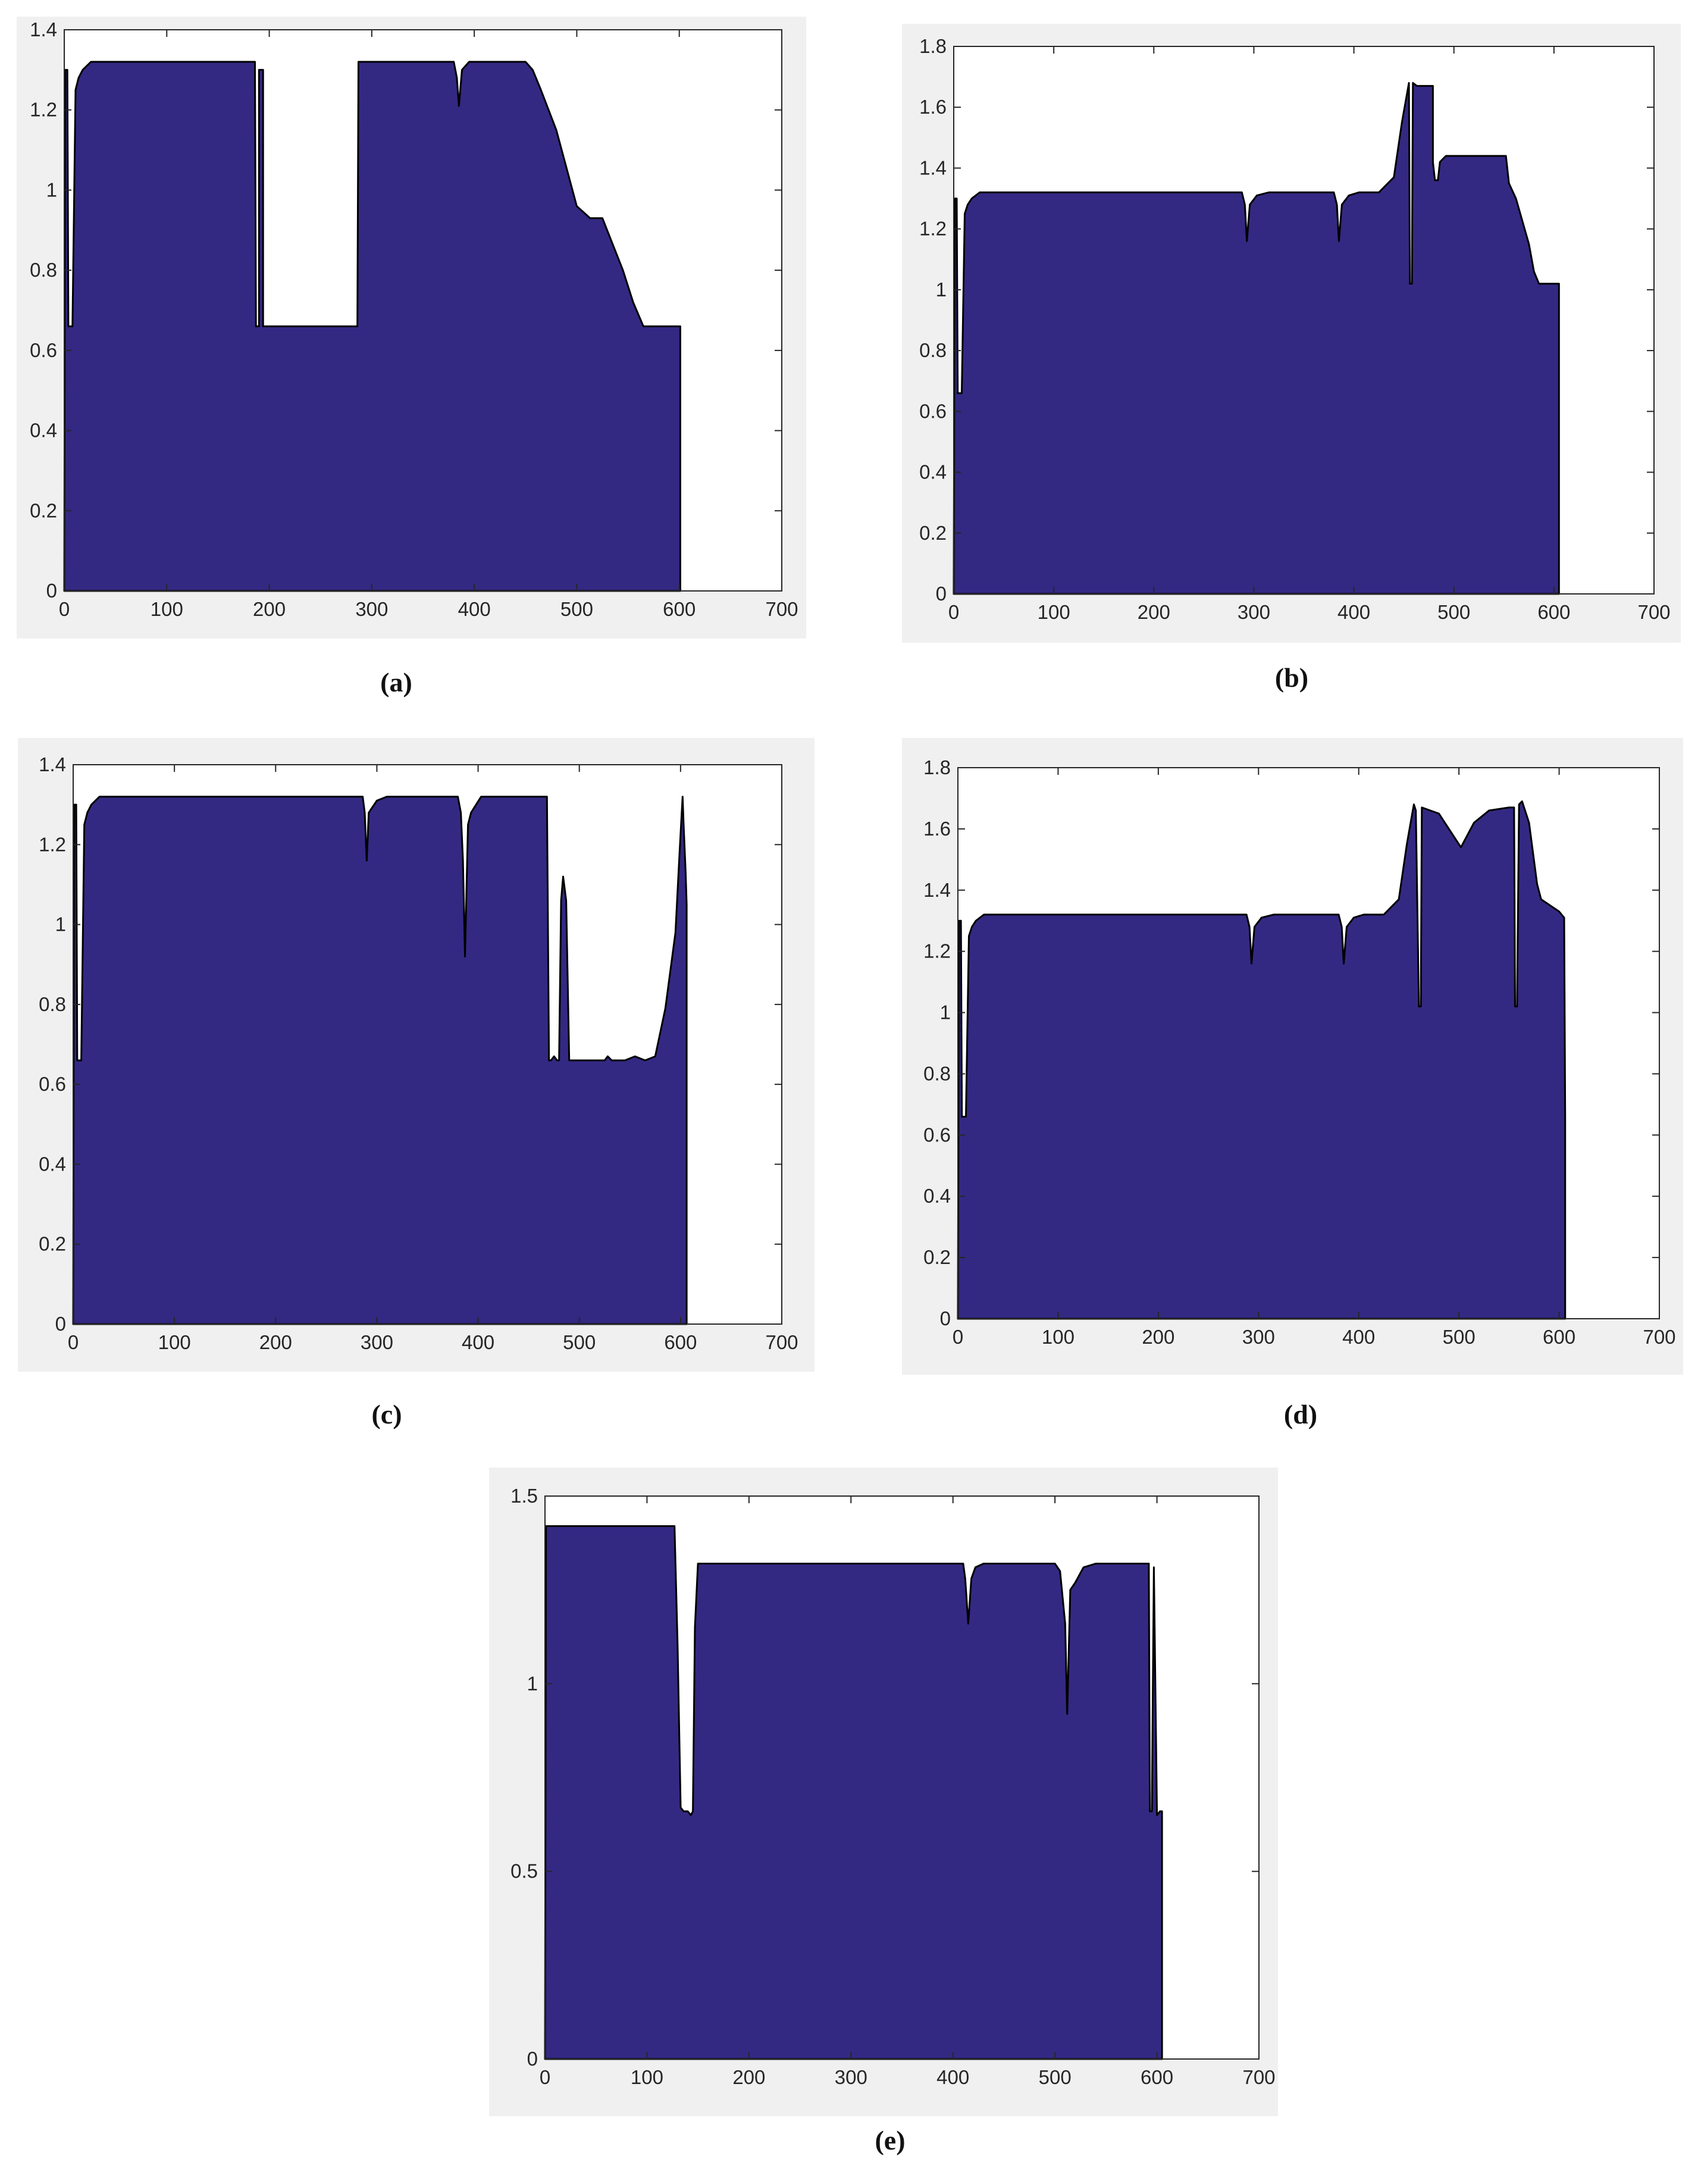 The width and height of the screenshot is (1701, 2184). I want to click on area-series-c, so click(380, 1060).